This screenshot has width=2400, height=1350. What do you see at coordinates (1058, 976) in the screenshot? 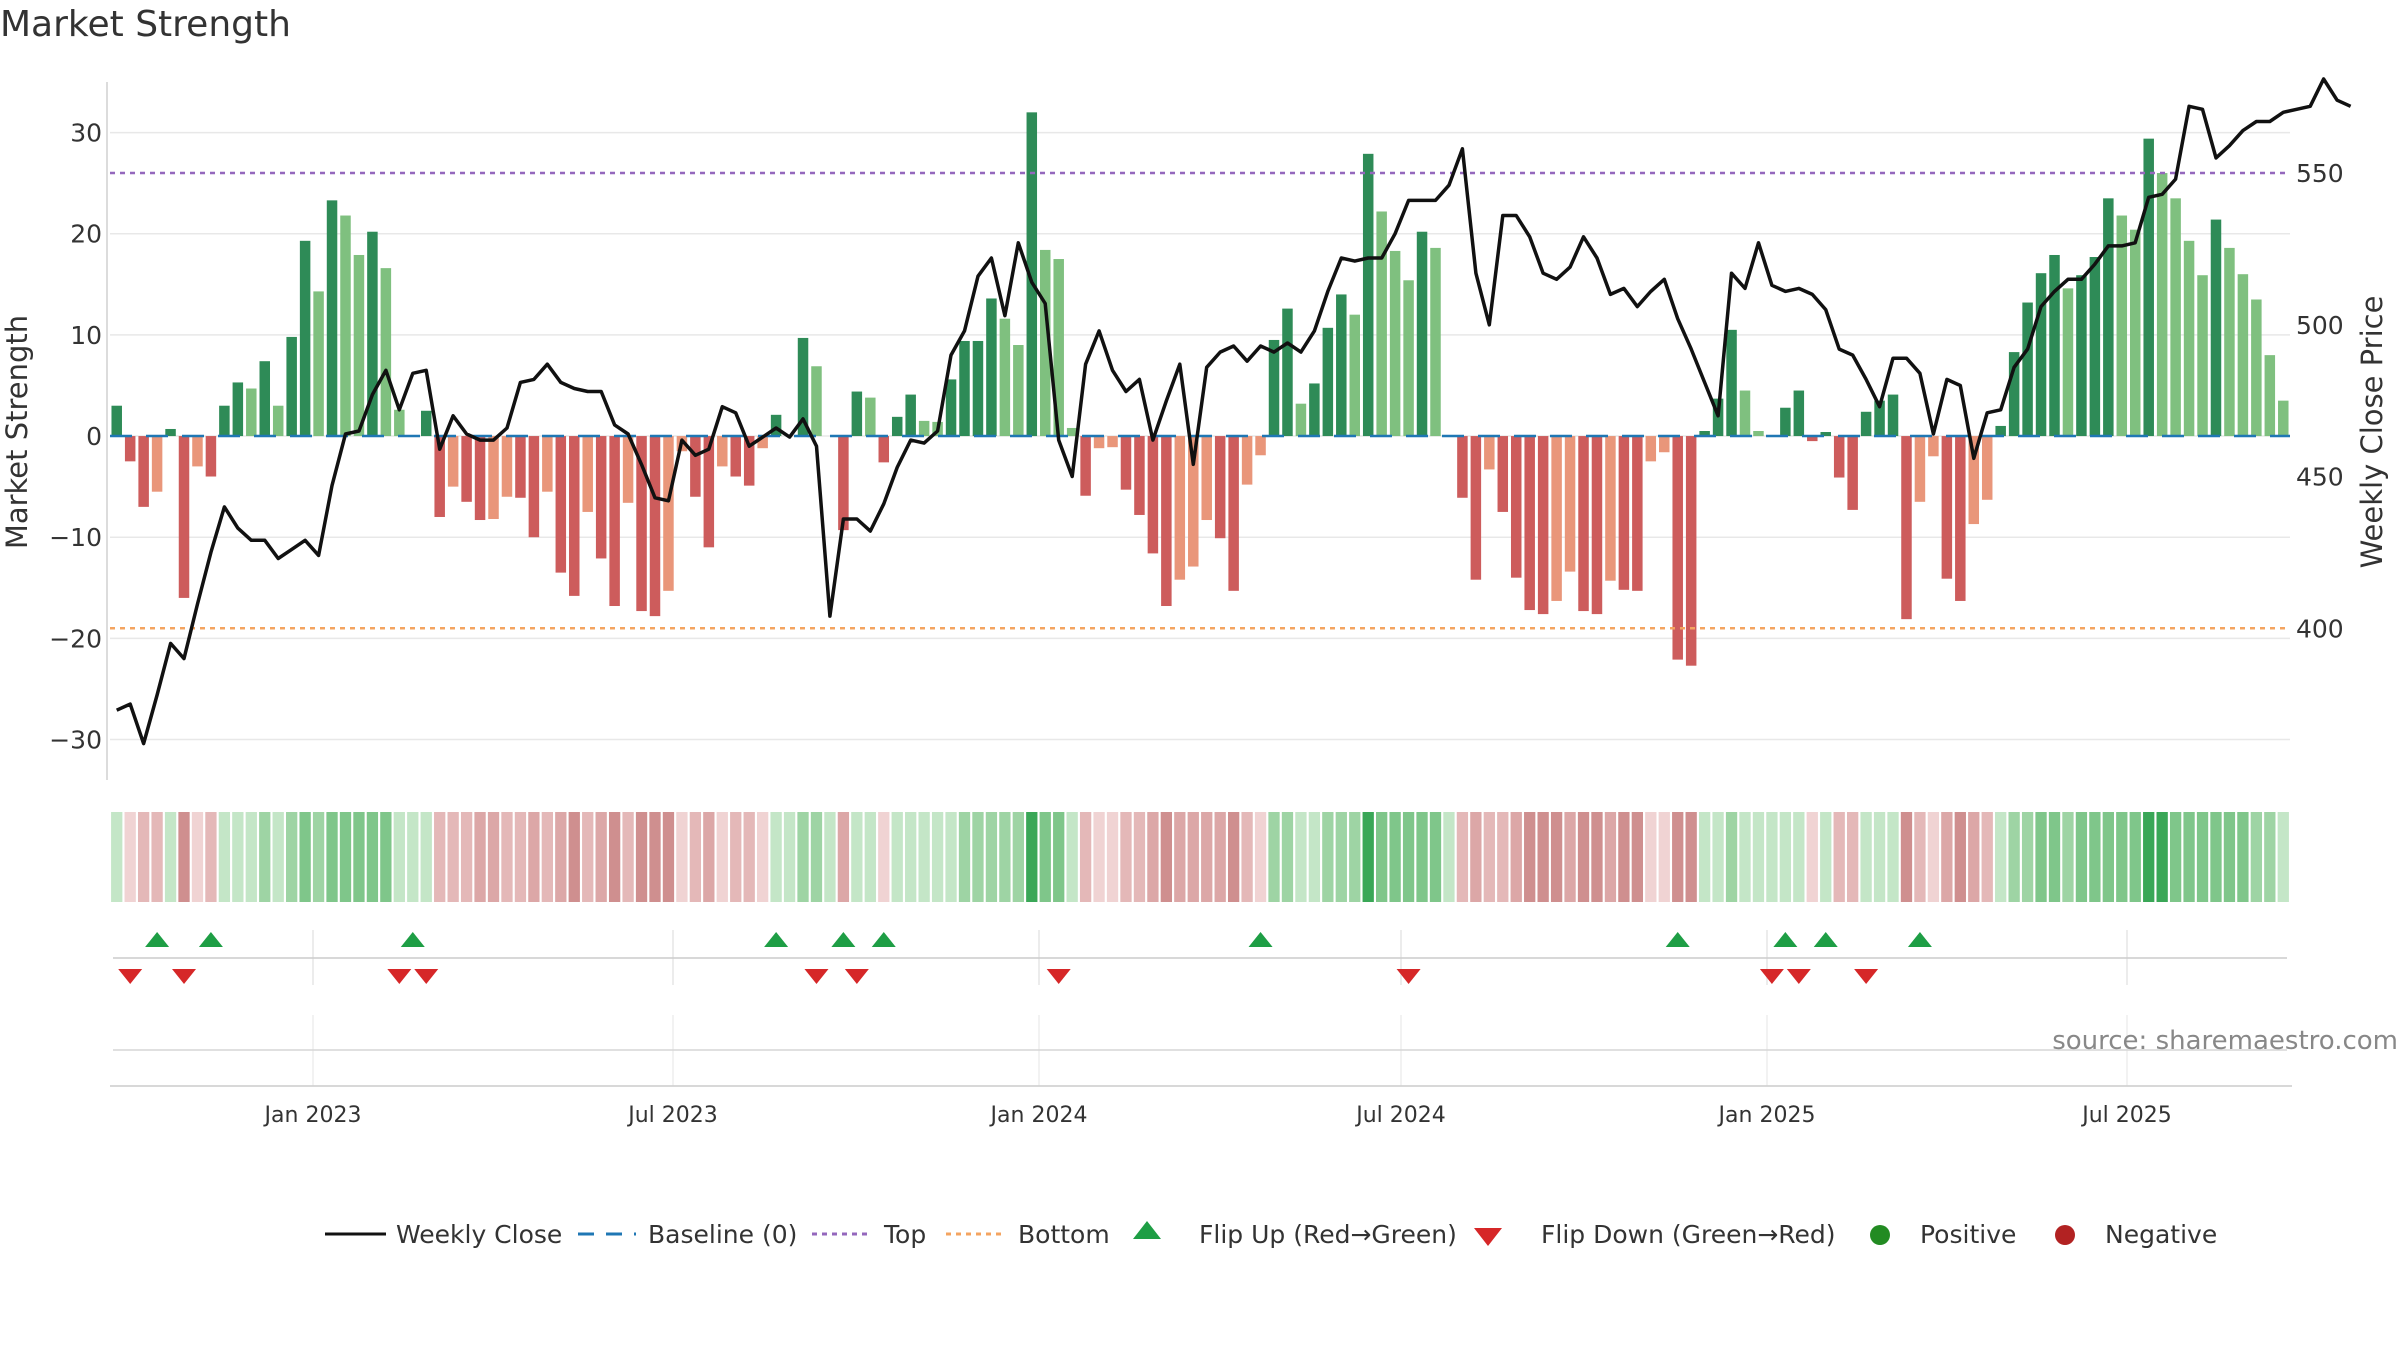
I see `flip-down-marker` at bounding box center [1058, 976].